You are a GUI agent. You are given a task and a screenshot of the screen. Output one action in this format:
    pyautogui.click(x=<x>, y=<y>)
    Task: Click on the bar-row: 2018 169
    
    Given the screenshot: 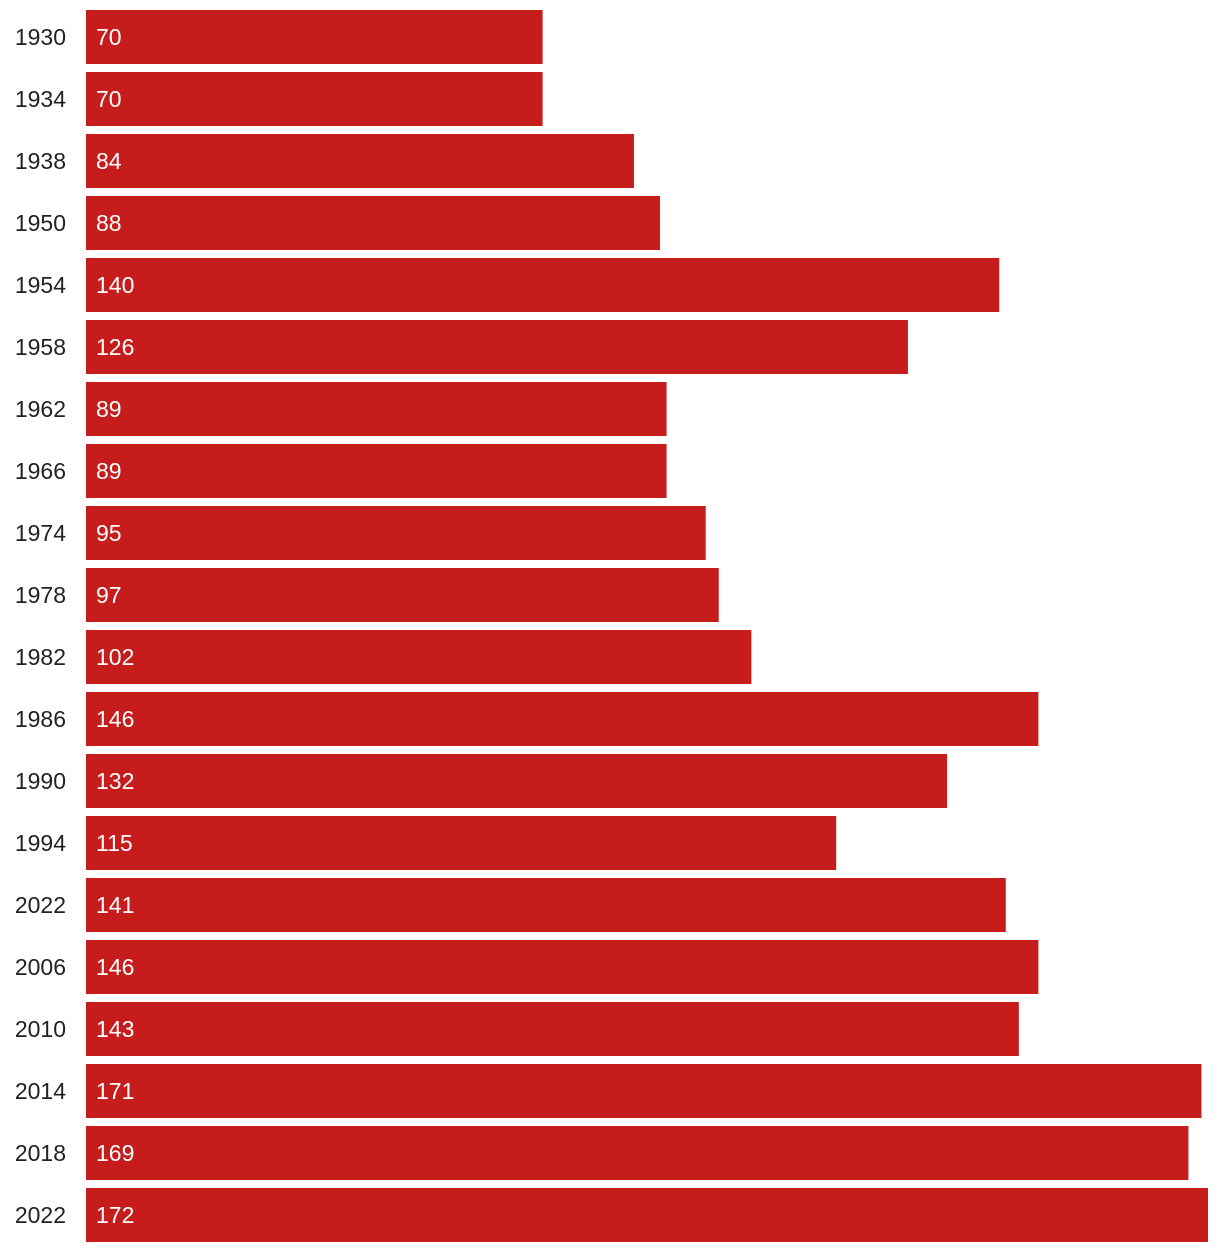 What is the action you would take?
    pyautogui.click(x=602, y=1153)
    